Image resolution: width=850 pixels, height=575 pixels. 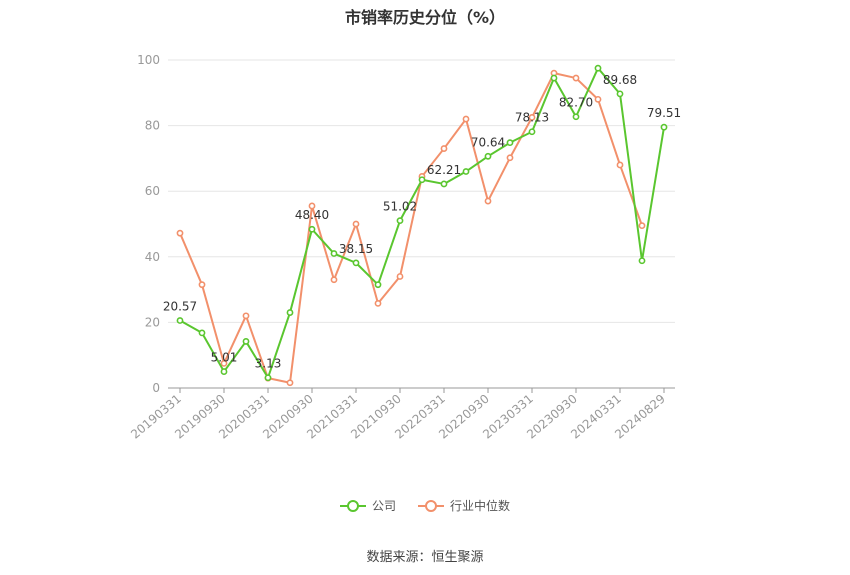 What do you see at coordinates (180, 307) in the screenshot?
I see `data-label: 20.57` at bounding box center [180, 307].